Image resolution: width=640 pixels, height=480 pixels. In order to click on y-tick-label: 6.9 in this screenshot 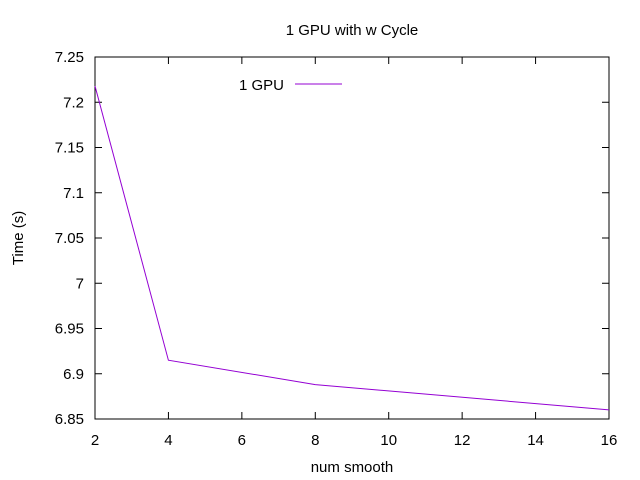, I will do `click(73, 374)`.